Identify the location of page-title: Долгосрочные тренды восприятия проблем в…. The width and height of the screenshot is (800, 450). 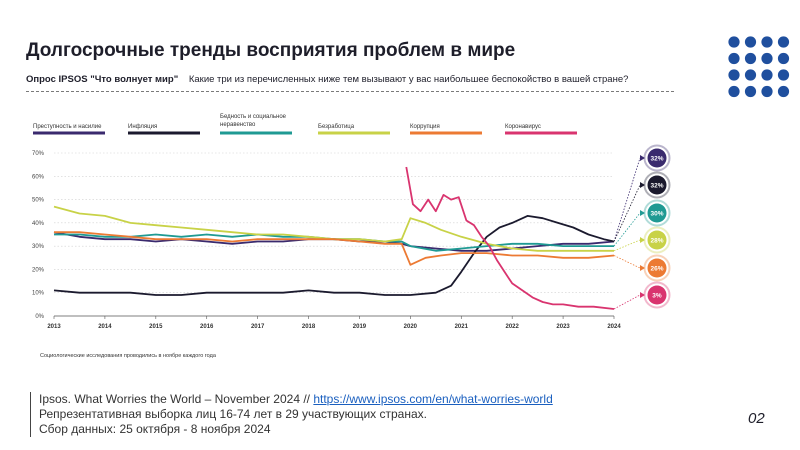
(271, 50).